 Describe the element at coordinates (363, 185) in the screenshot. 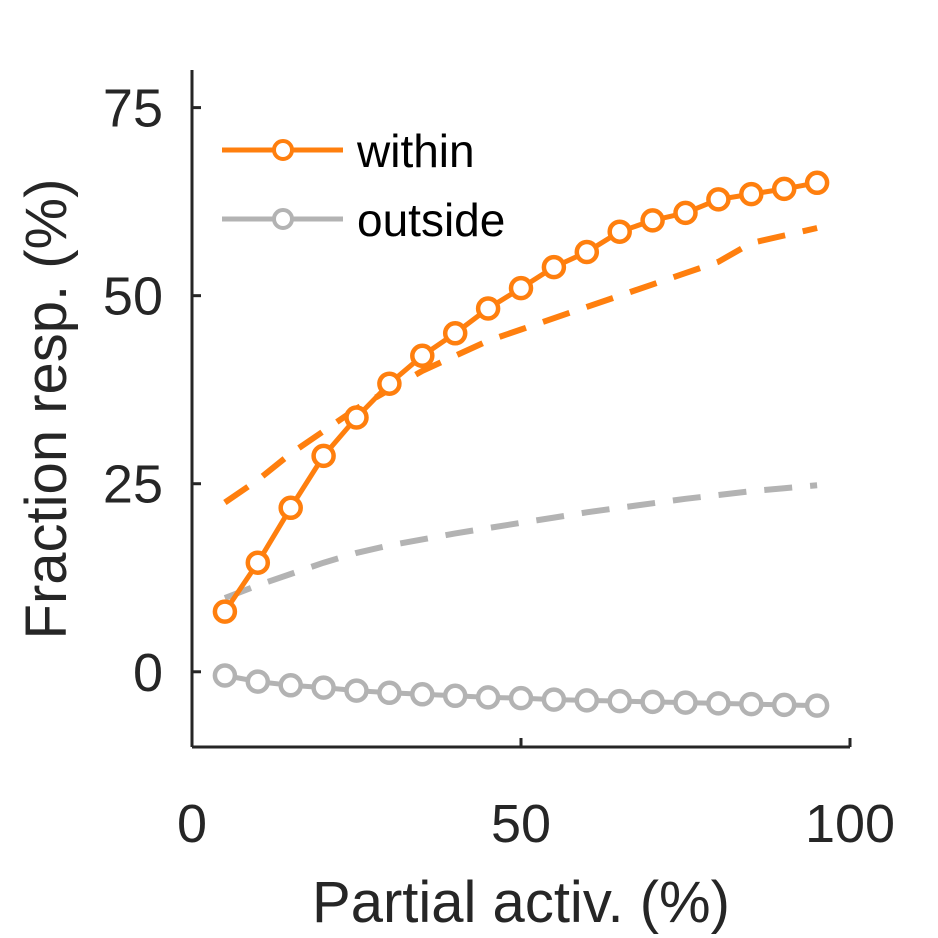

I see `legend: within outside` at that location.